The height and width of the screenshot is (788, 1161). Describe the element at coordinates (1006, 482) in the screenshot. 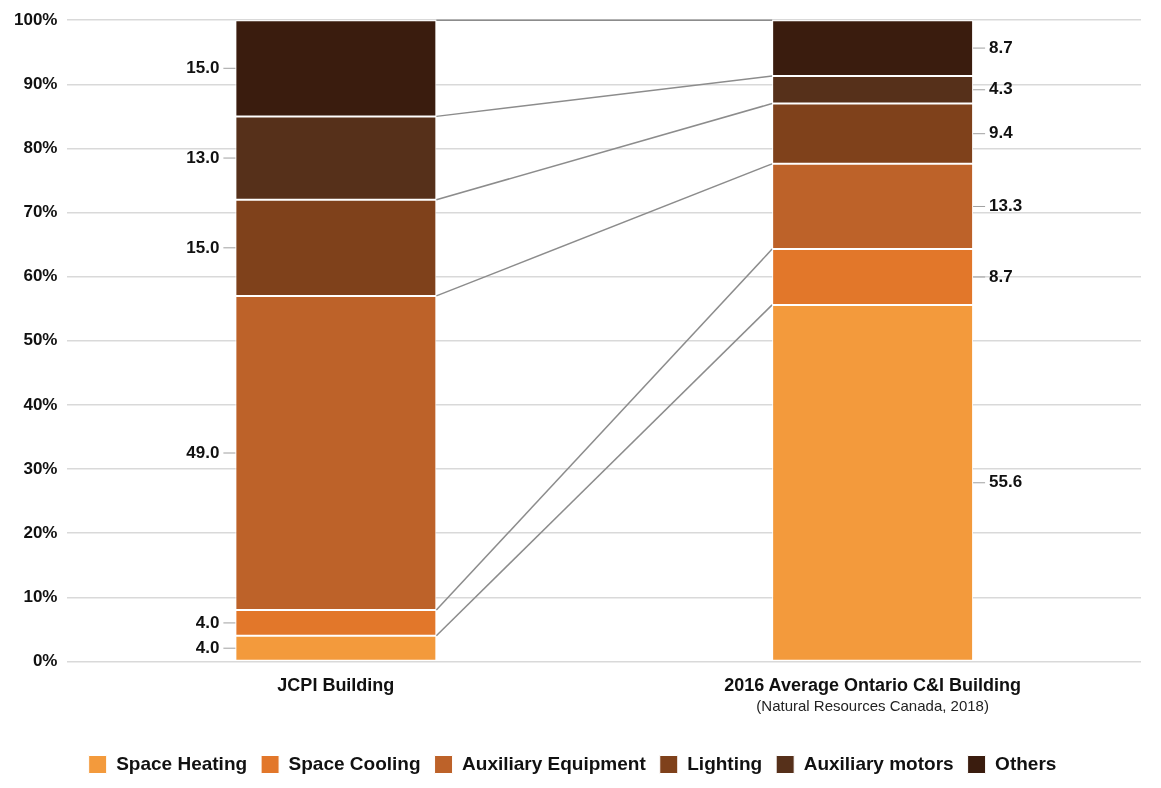

I see `data-label: 55.6` at that location.